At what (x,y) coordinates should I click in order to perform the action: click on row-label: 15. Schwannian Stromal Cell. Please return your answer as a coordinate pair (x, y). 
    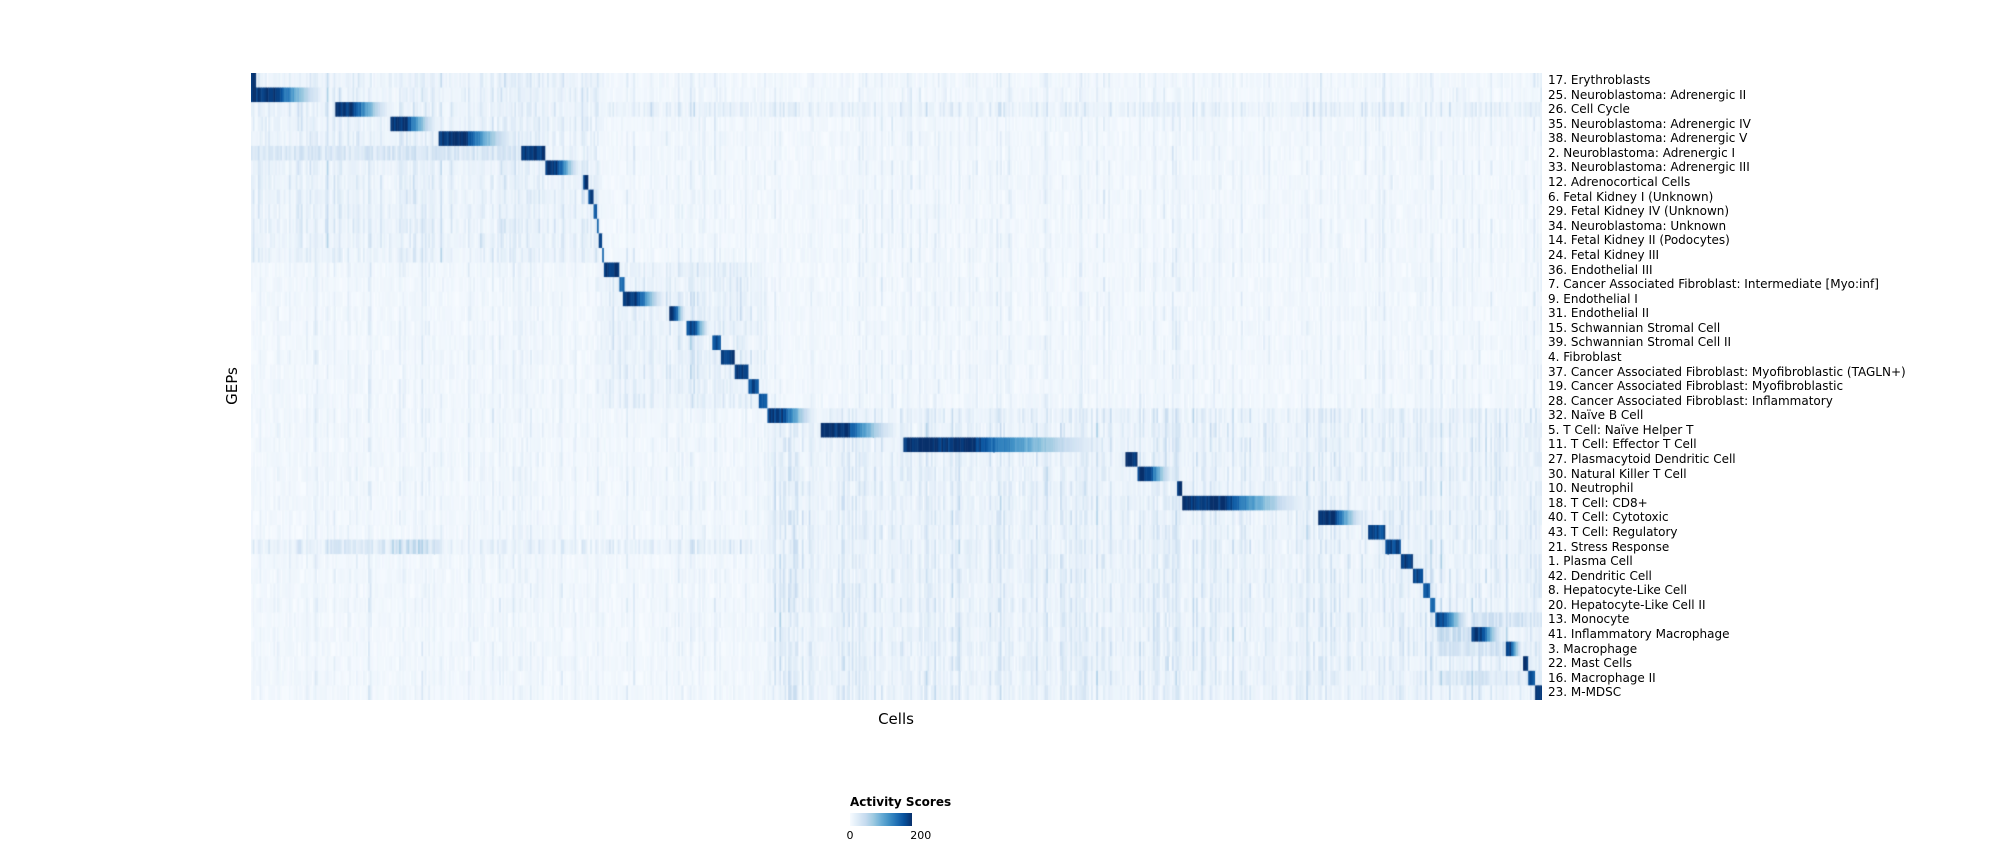
    Looking at the image, I should click on (1634, 327).